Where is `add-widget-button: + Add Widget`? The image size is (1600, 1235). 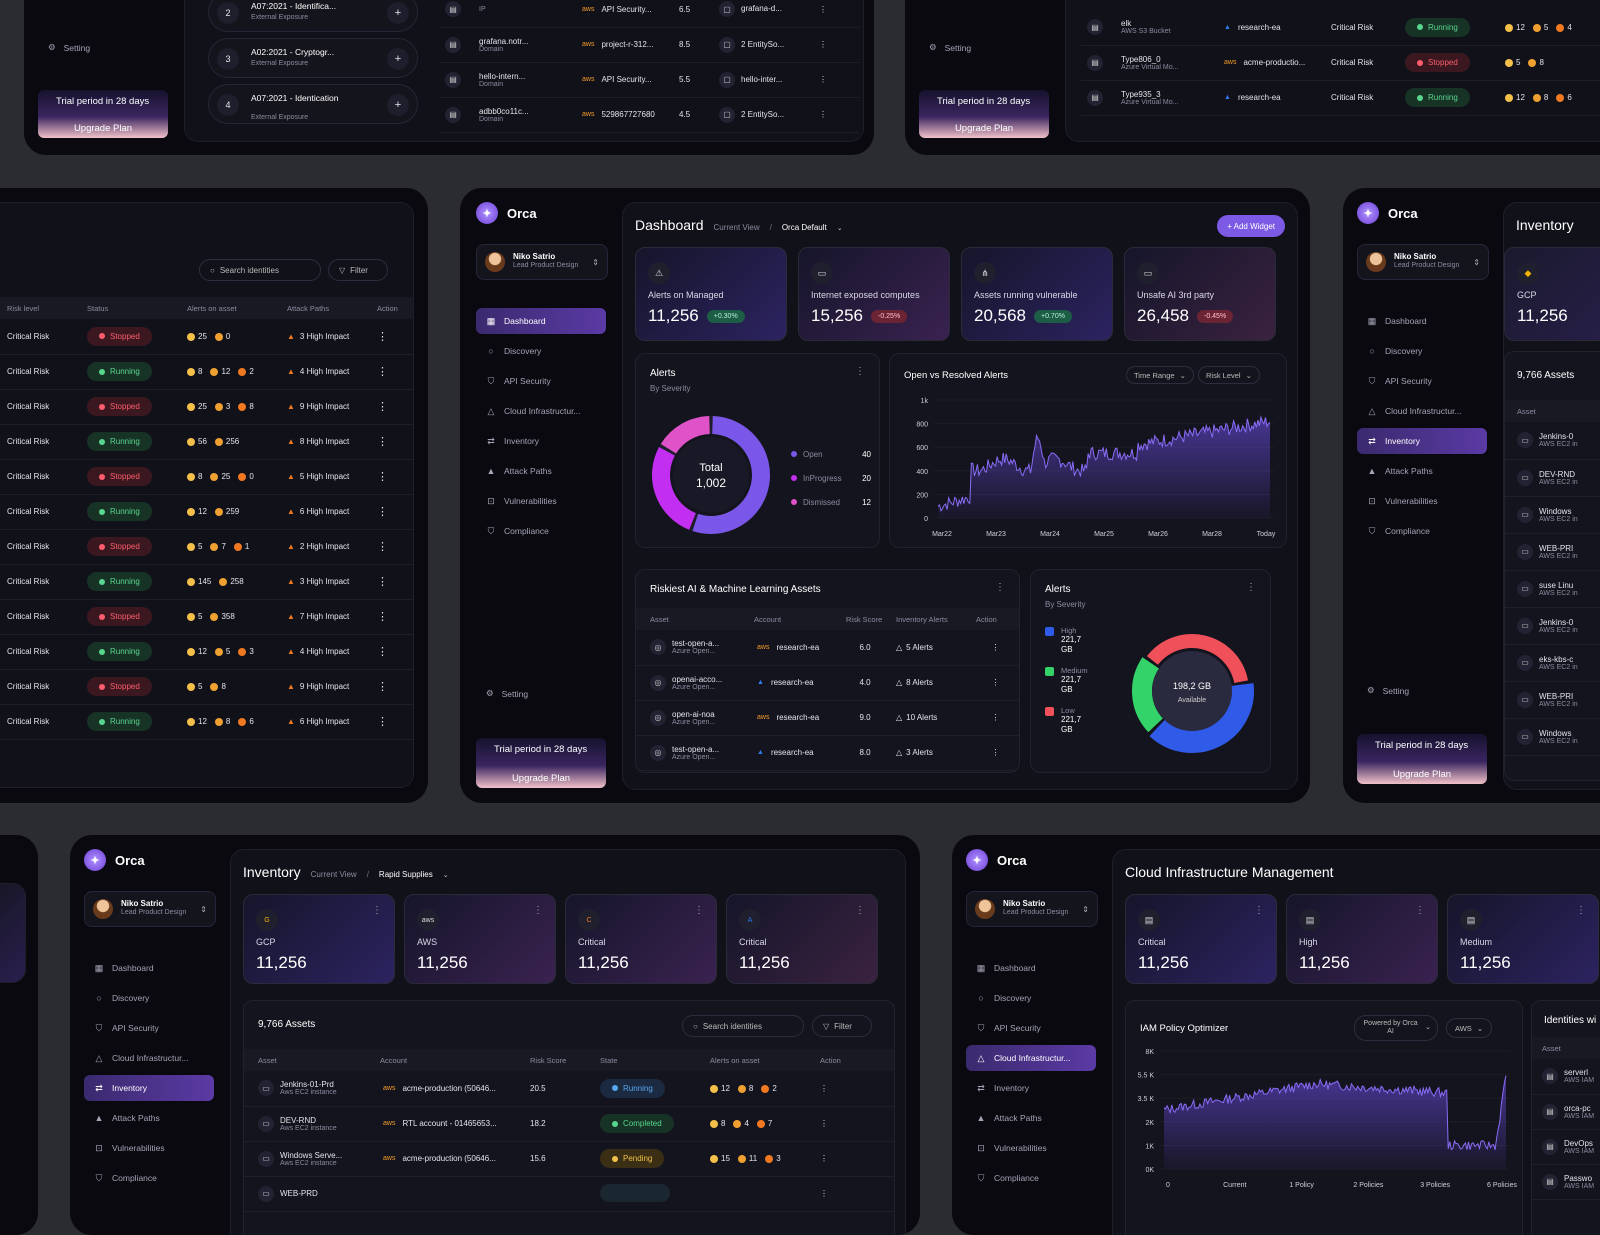
add-widget-button: + Add Widget is located at coordinates (1251, 226).